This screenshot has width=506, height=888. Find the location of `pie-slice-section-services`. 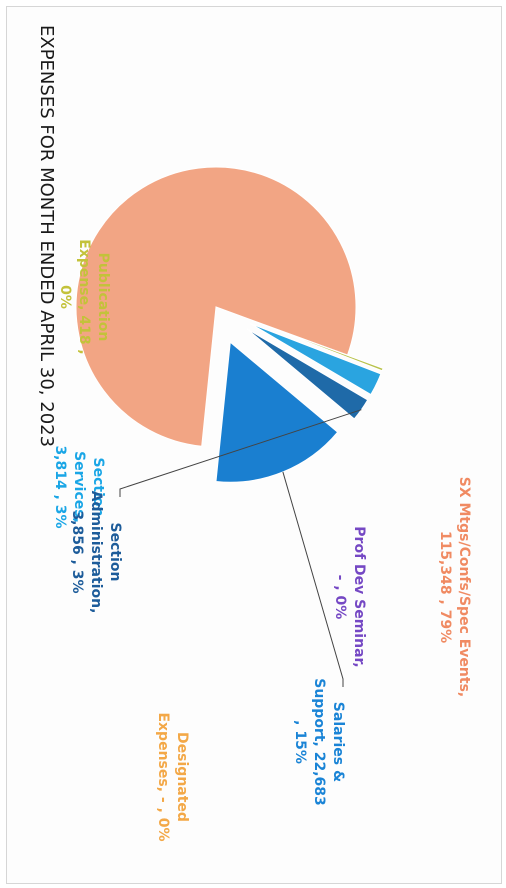

pie-slice-section-services is located at coordinates (315, 359).